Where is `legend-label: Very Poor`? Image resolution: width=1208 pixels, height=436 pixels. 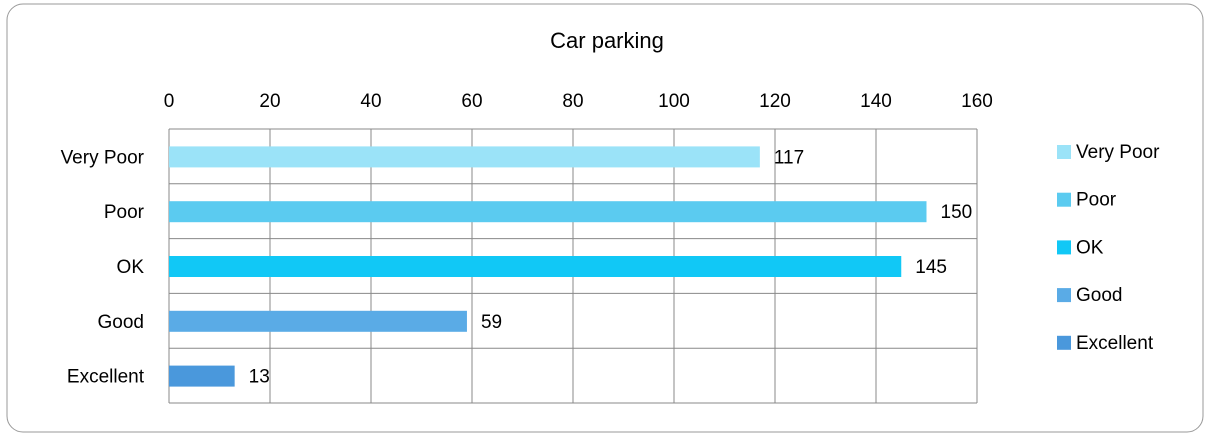
legend-label: Very Poor is located at coordinates (1118, 152).